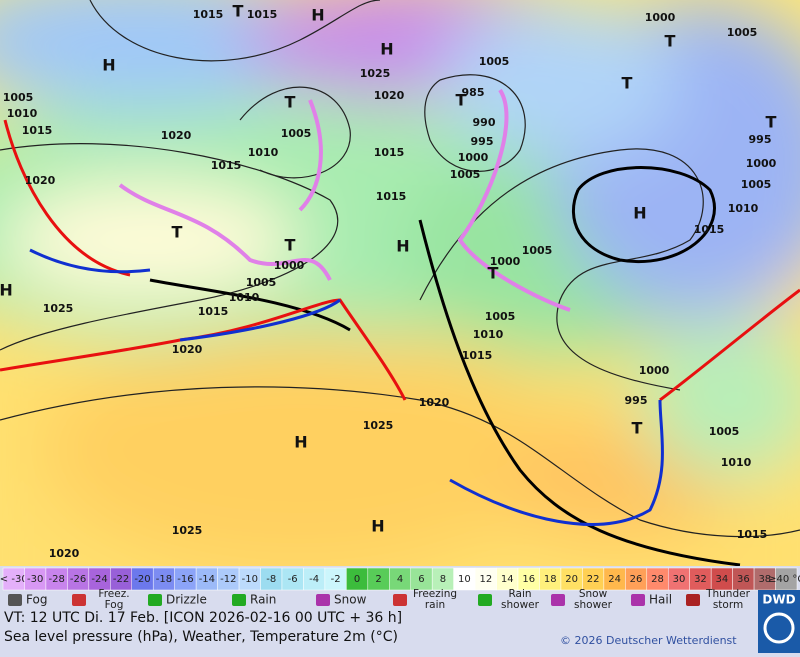 This screenshot has width=800, height=657. I want to click on scale-label: 24, so click(614, 579).